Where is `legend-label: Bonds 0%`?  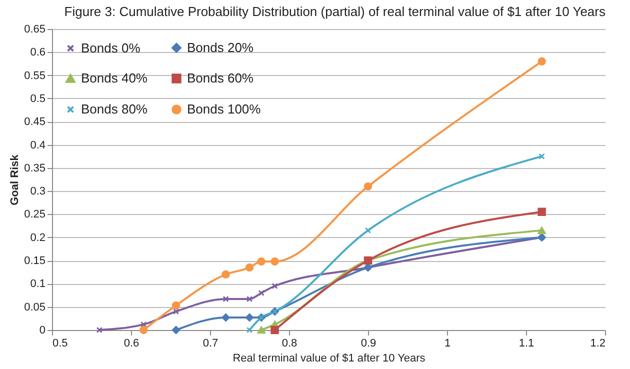
legend-label: Bonds 0% is located at coordinates (111, 48).